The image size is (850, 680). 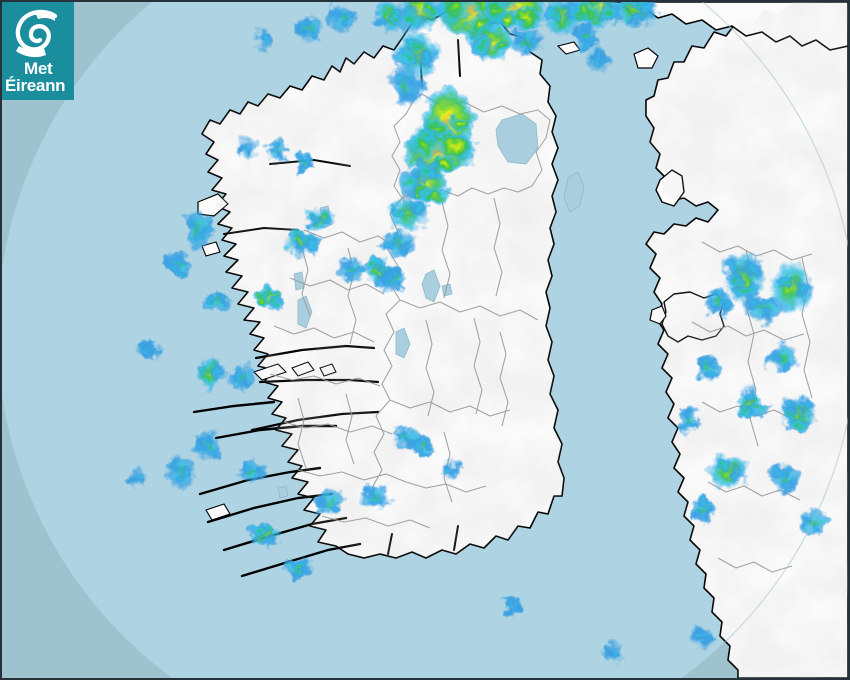 I want to click on met-eireann-logo: Met Éireann Met Éireann Rainfall Radar, so click(x=38, y=51).